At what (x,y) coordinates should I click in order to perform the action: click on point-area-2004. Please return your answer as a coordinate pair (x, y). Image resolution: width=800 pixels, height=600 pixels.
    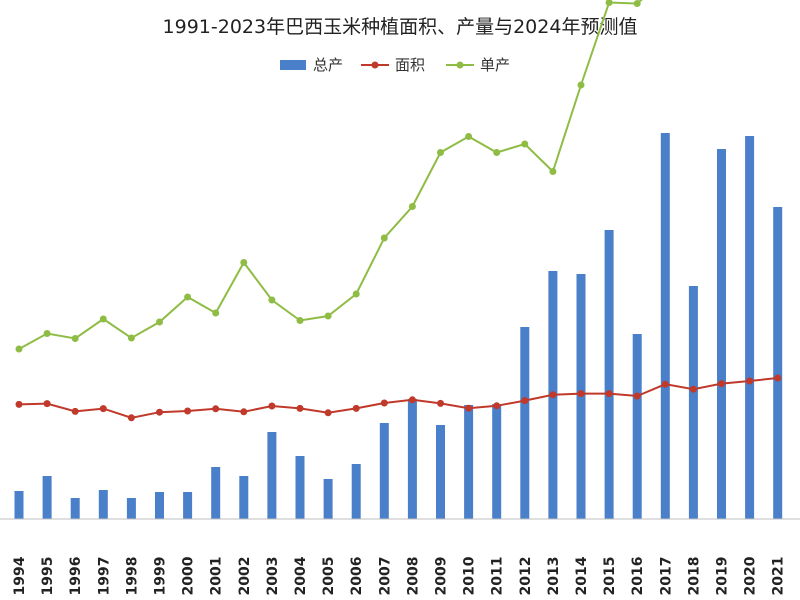
    Looking at the image, I should click on (300, 408).